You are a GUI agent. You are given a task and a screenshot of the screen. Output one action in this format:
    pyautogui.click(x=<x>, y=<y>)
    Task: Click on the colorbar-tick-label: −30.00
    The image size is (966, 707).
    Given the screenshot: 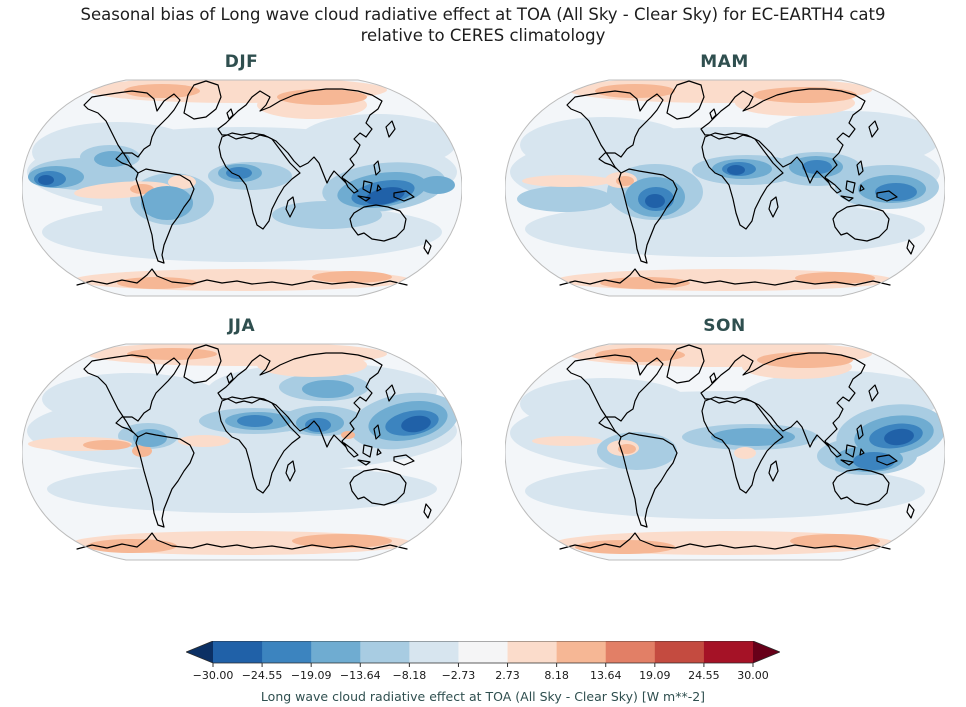 What is the action you would take?
    pyautogui.click(x=213, y=675)
    